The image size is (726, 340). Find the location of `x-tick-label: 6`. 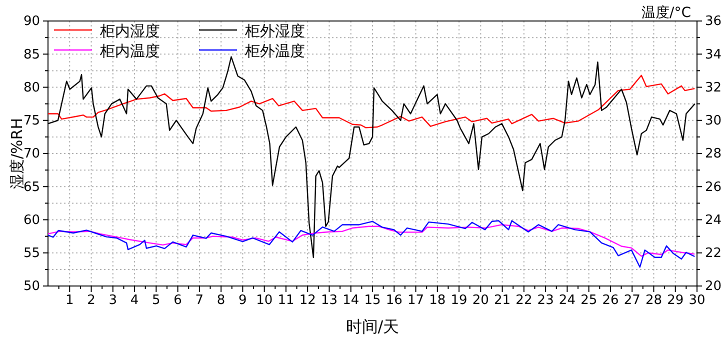

x-tick-label: 6 is located at coordinates (178, 300).